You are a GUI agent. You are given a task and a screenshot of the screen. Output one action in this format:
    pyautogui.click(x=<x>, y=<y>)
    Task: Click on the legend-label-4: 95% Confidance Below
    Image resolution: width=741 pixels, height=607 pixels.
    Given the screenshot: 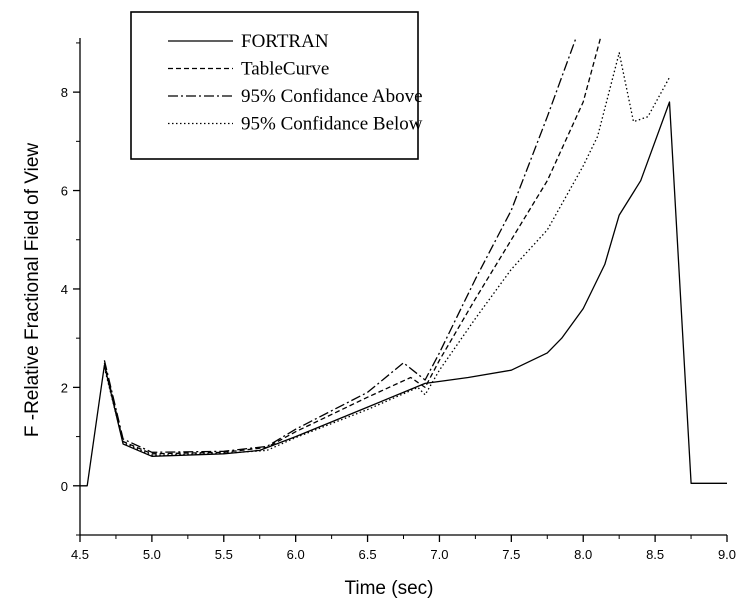 What is the action you would take?
    pyautogui.click(x=332, y=124)
    